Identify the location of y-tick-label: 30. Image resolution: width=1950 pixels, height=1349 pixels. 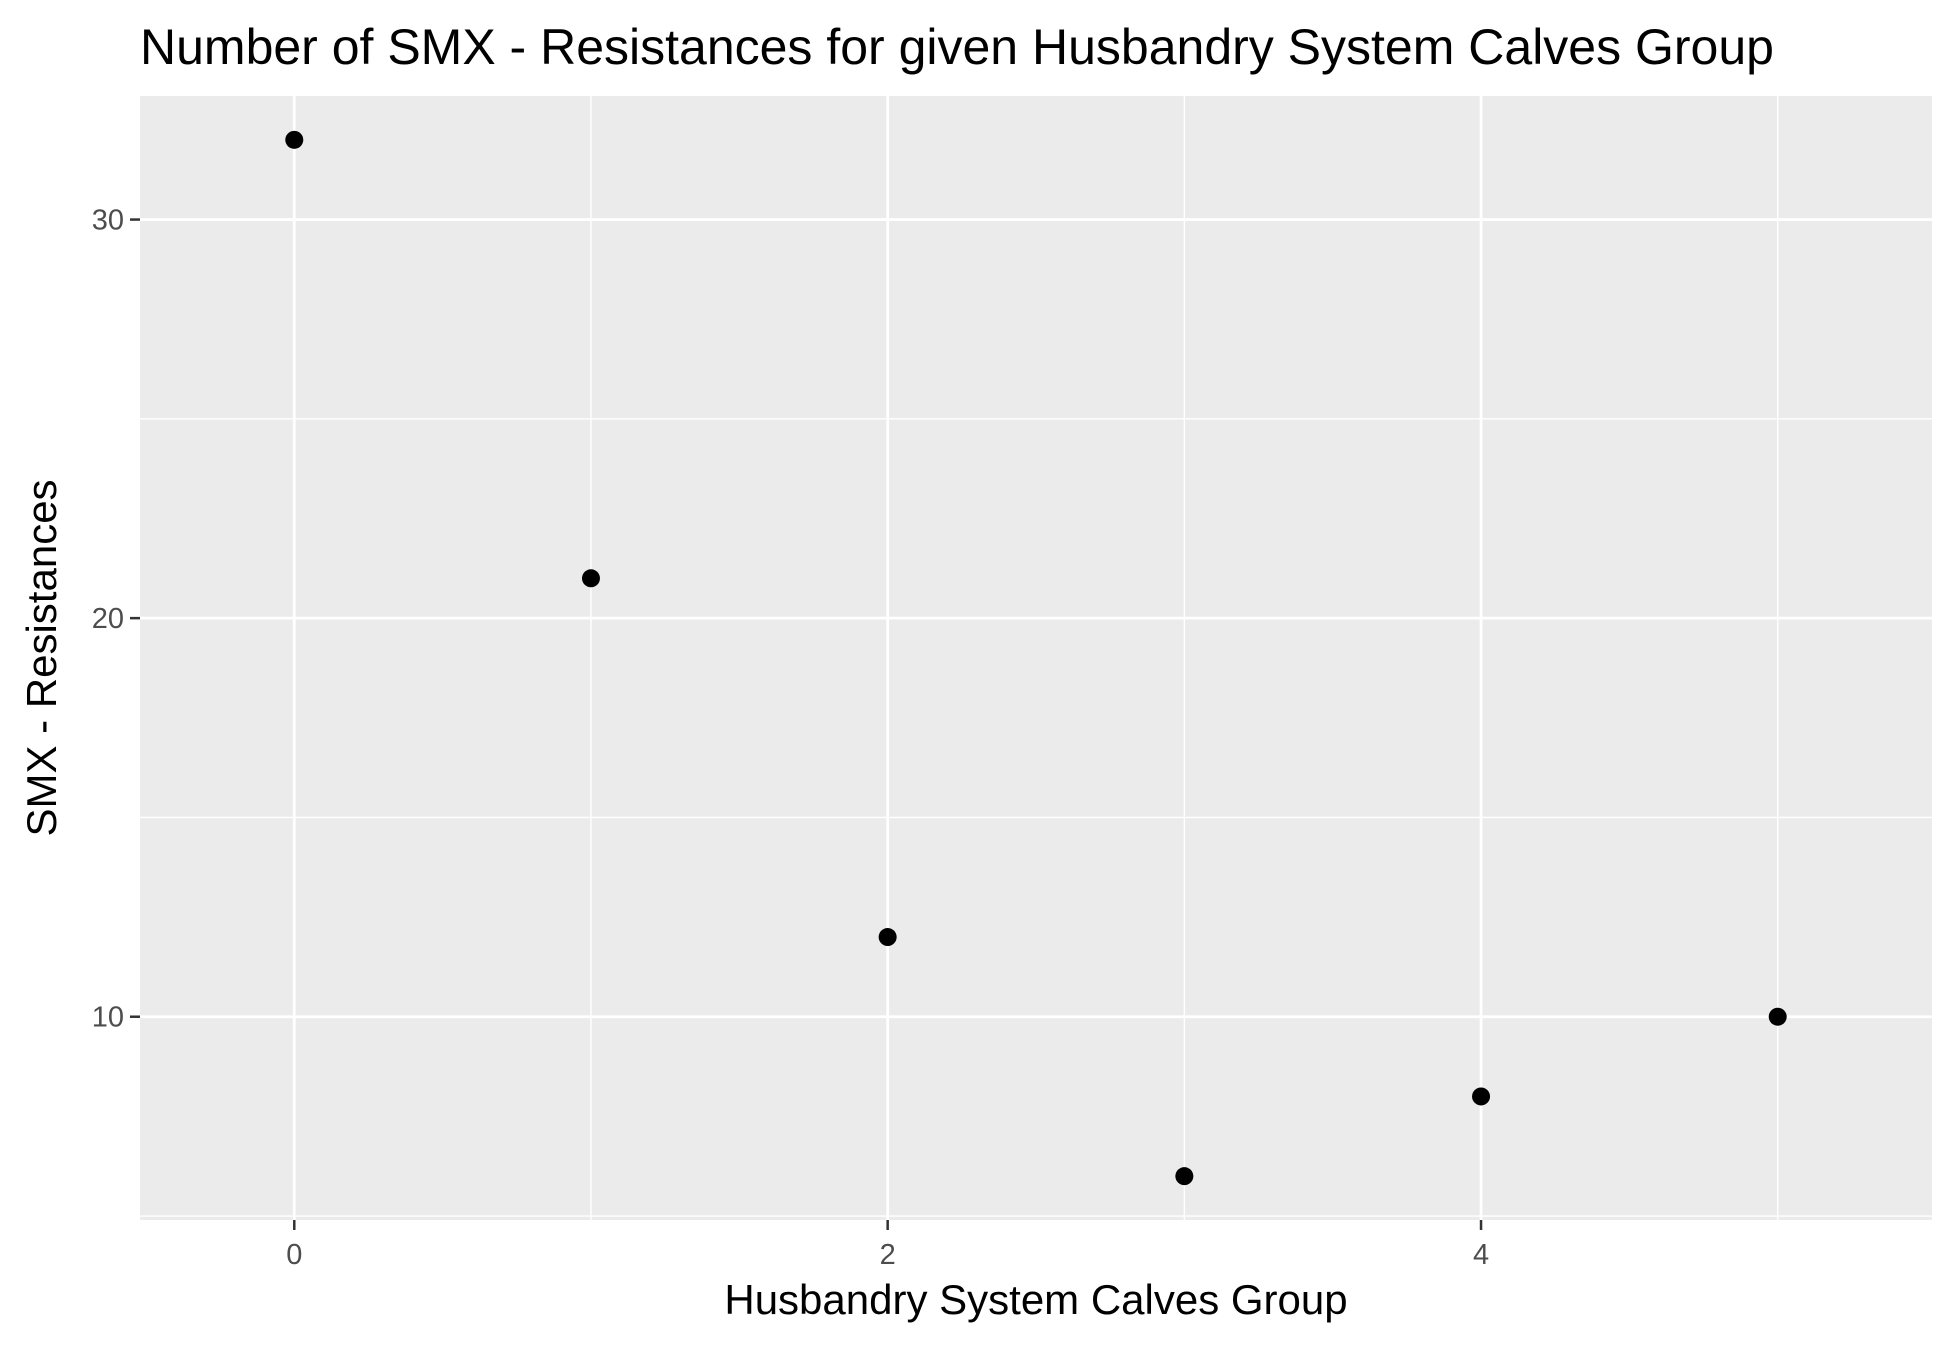
(108, 221).